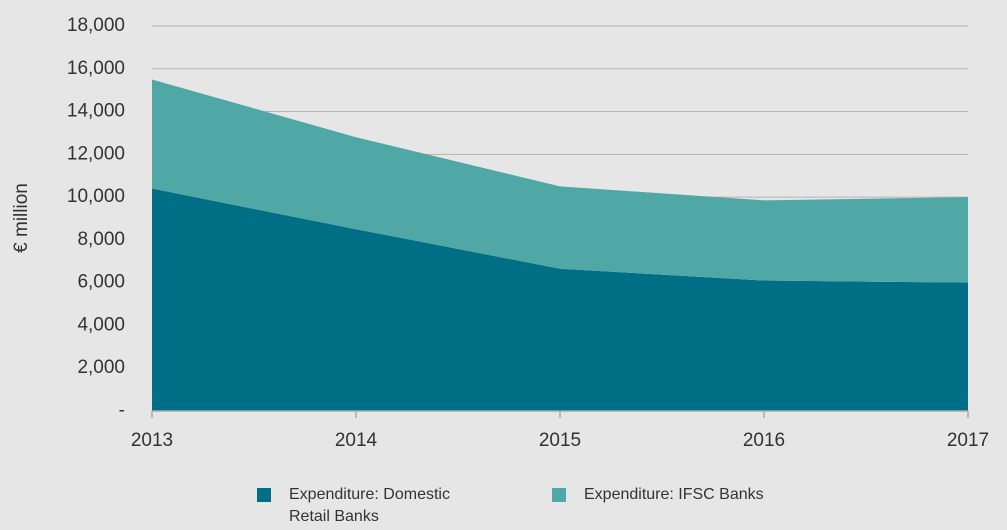 The image size is (1007, 530). I want to click on legend-item: Expenditure: Domestic Retail Banks, so click(368, 506).